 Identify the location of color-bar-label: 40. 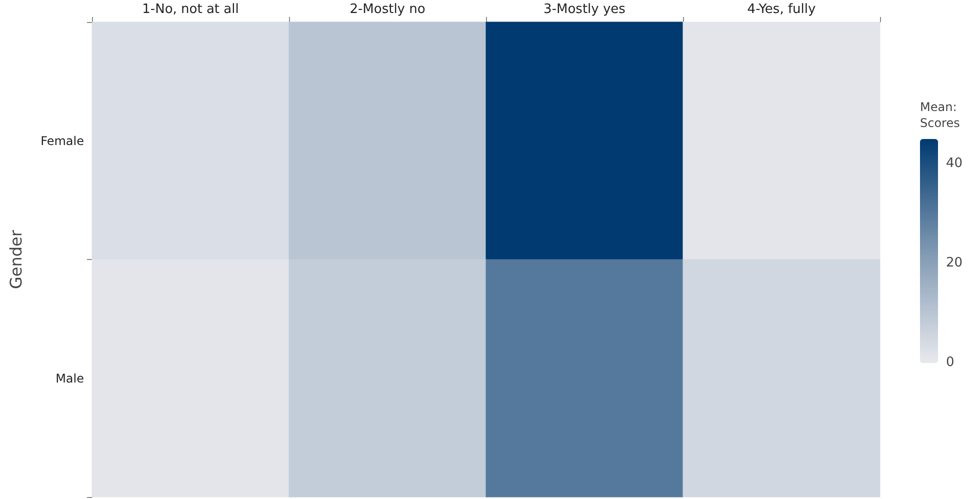
(954, 163).